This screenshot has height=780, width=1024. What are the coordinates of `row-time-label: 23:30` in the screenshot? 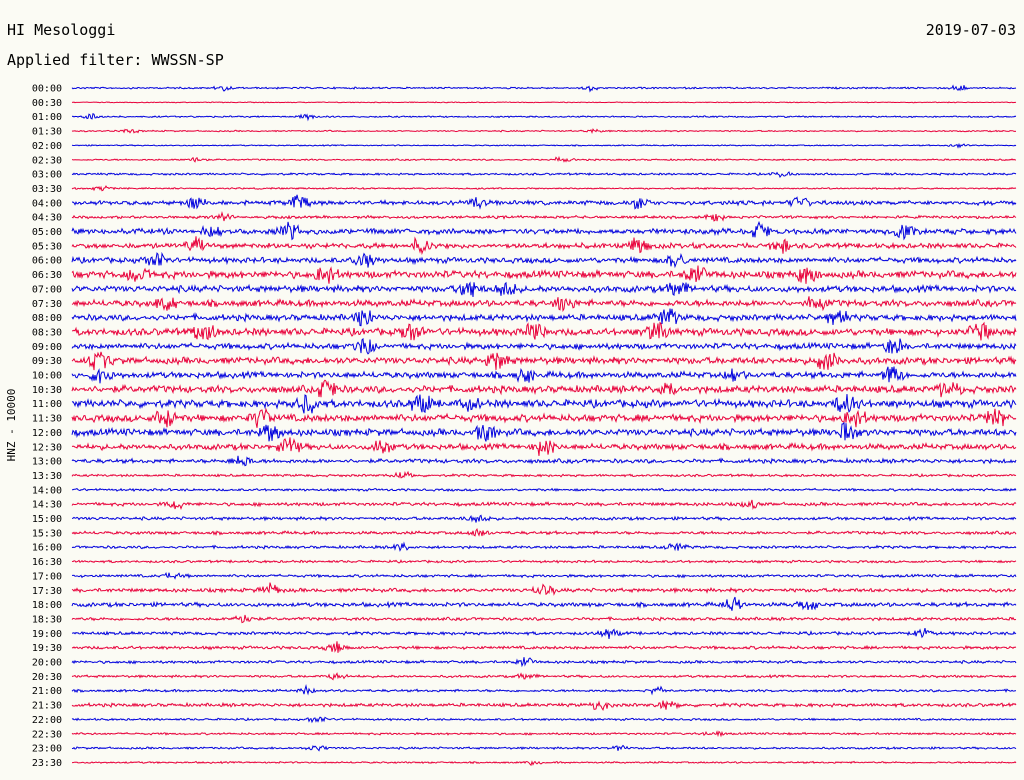 It's located at (47, 763).